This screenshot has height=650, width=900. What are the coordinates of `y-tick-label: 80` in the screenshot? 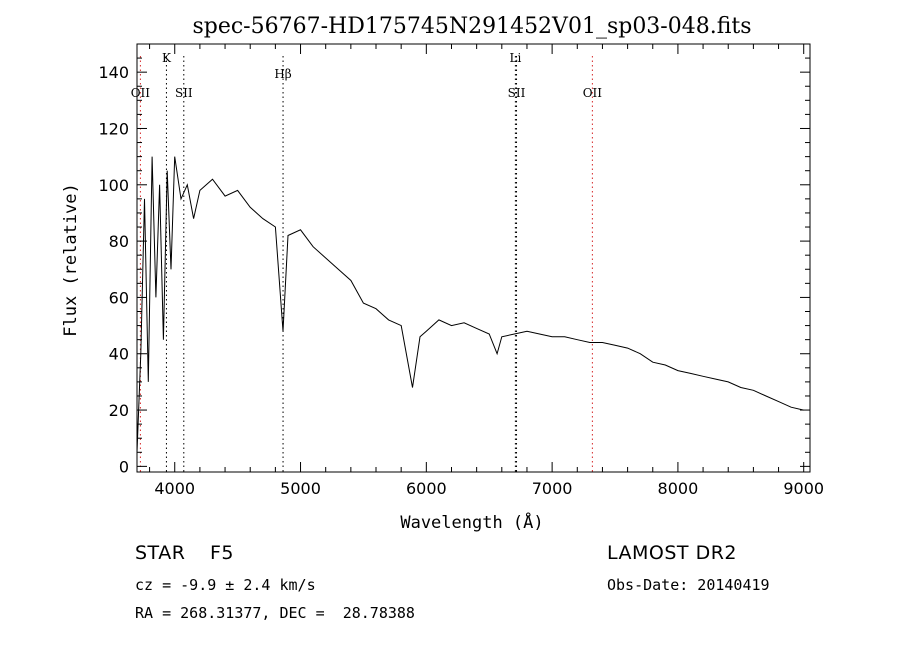 It's located at (119, 241).